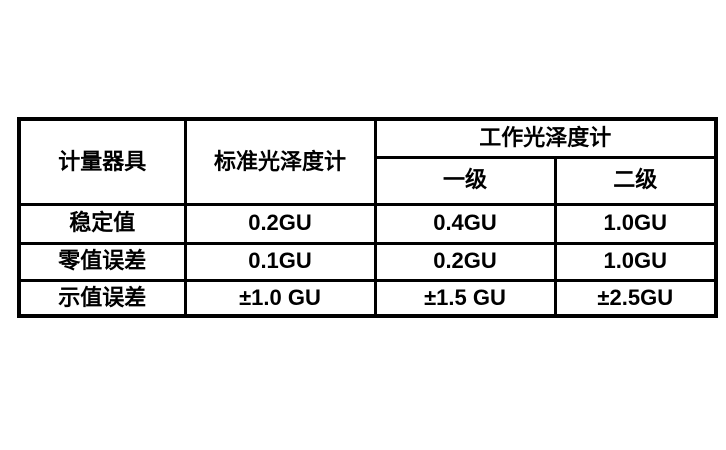 The image size is (726, 450). I want to click on cell-zero-error-grade-1: 0.2GU, so click(465, 261).